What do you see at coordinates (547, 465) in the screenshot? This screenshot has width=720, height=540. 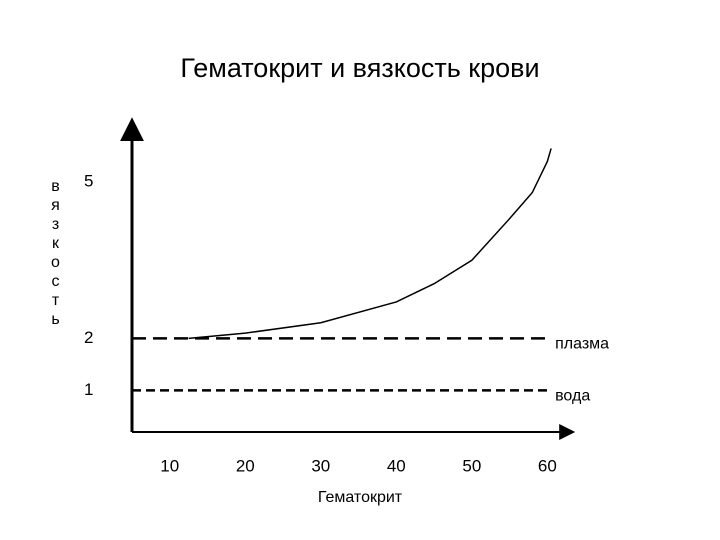 I see `x-tick-label: 60` at bounding box center [547, 465].